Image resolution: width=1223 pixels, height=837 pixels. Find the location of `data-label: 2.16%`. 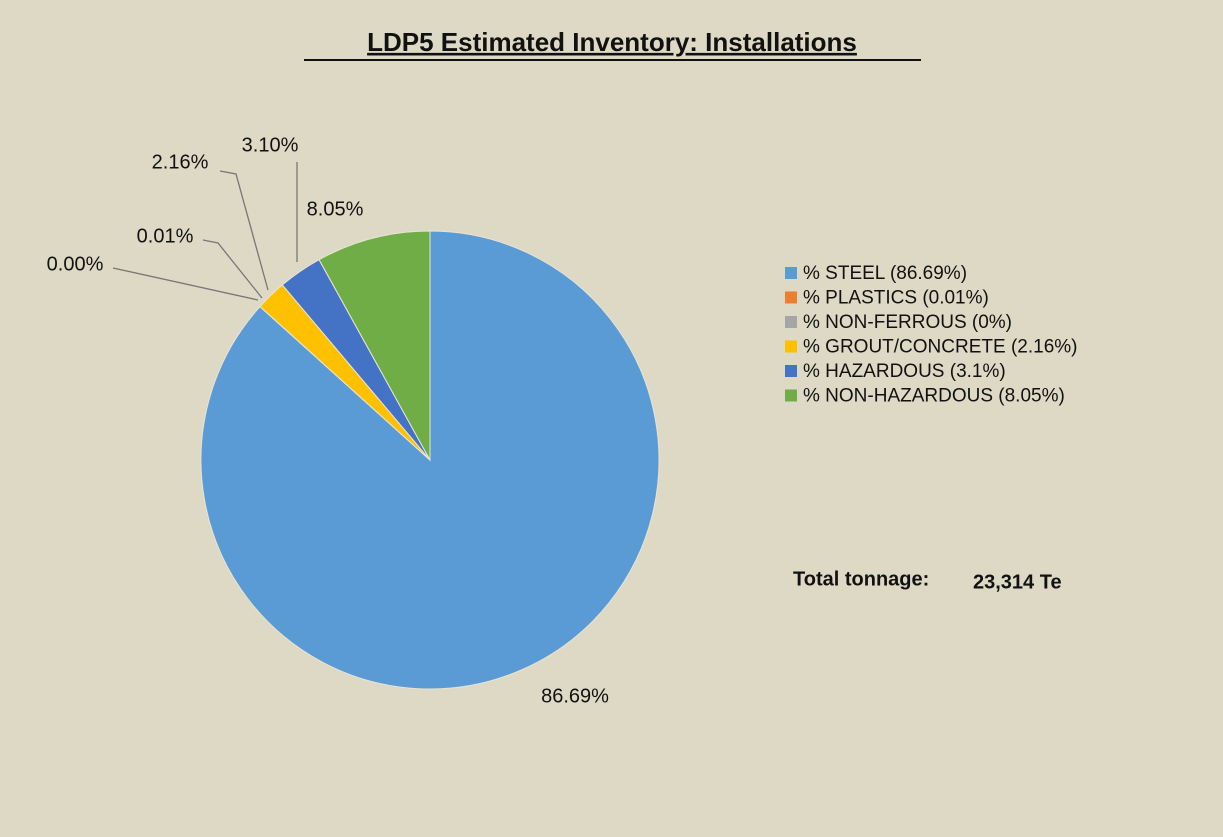

data-label: 2.16% is located at coordinates (180, 162).